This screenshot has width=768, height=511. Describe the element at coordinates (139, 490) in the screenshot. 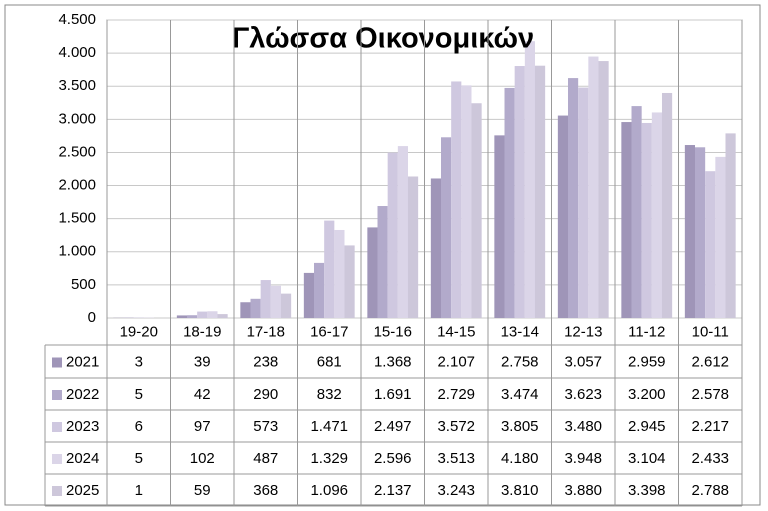

I see `data-label: 1` at that location.